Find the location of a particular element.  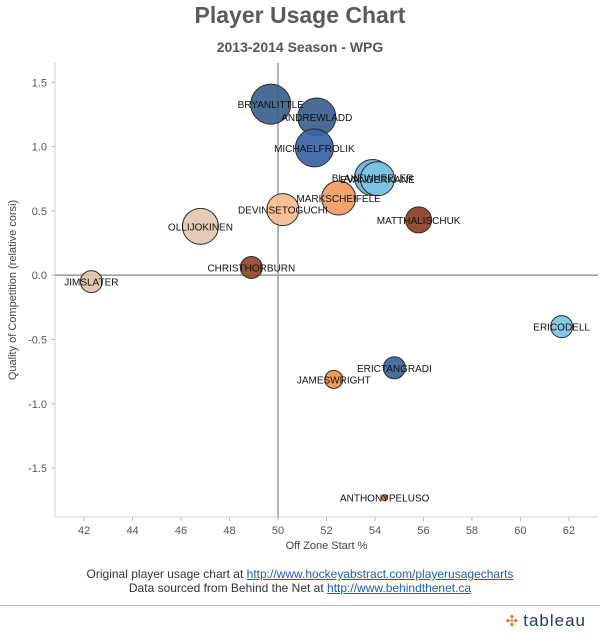

y-tick-label: -0.5 is located at coordinates (37, 341).